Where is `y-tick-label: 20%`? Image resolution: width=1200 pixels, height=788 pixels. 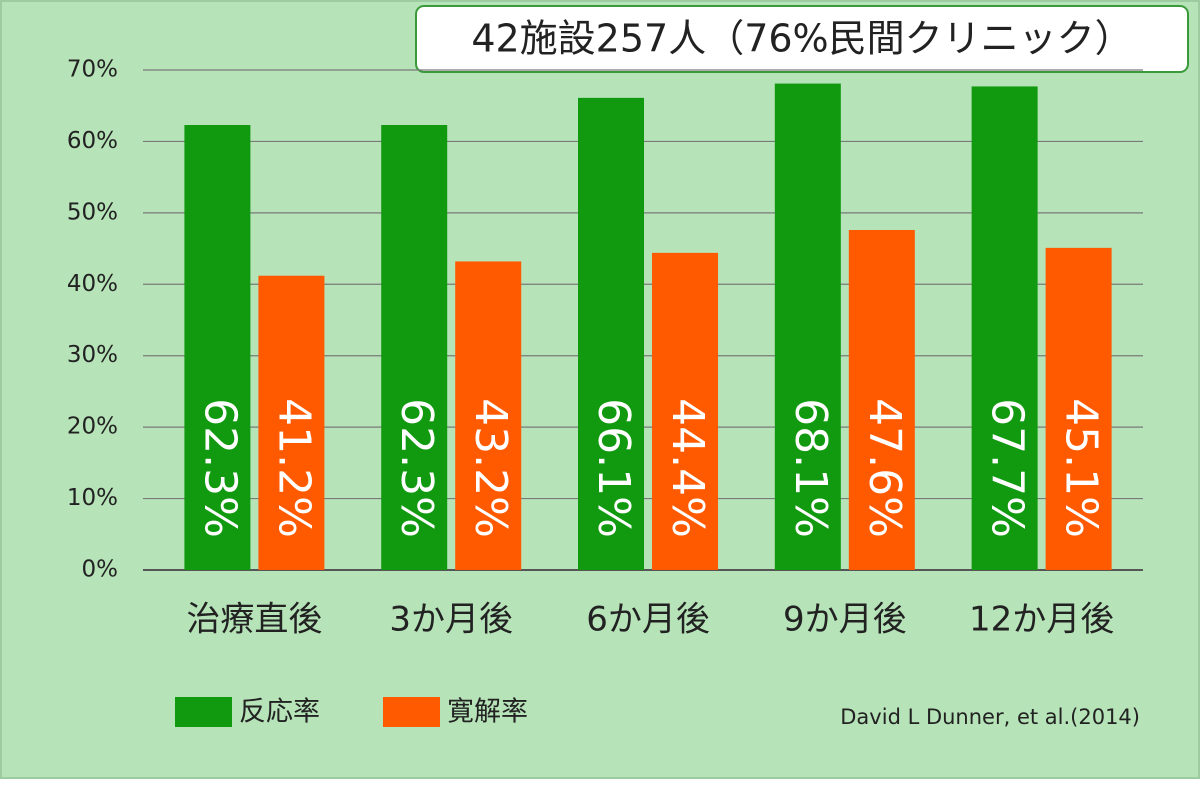
y-tick-label: 20% is located at coordinates (92, 427).